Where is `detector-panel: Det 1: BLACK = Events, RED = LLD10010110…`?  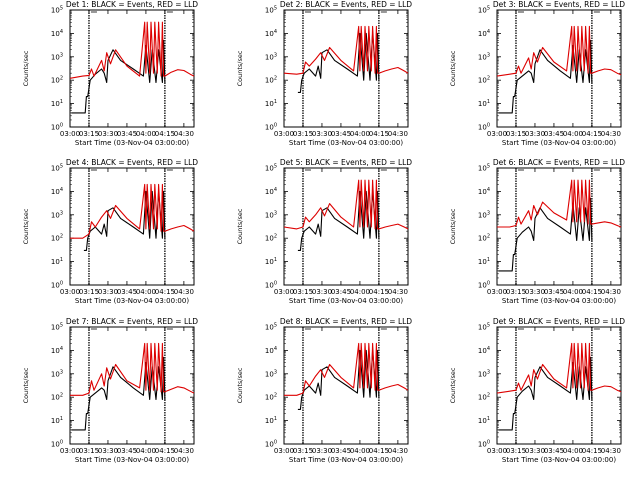 detector-panel: Det 1: BLACK = Events, RED = LLD10010110… is located at coordinates (110, 73).